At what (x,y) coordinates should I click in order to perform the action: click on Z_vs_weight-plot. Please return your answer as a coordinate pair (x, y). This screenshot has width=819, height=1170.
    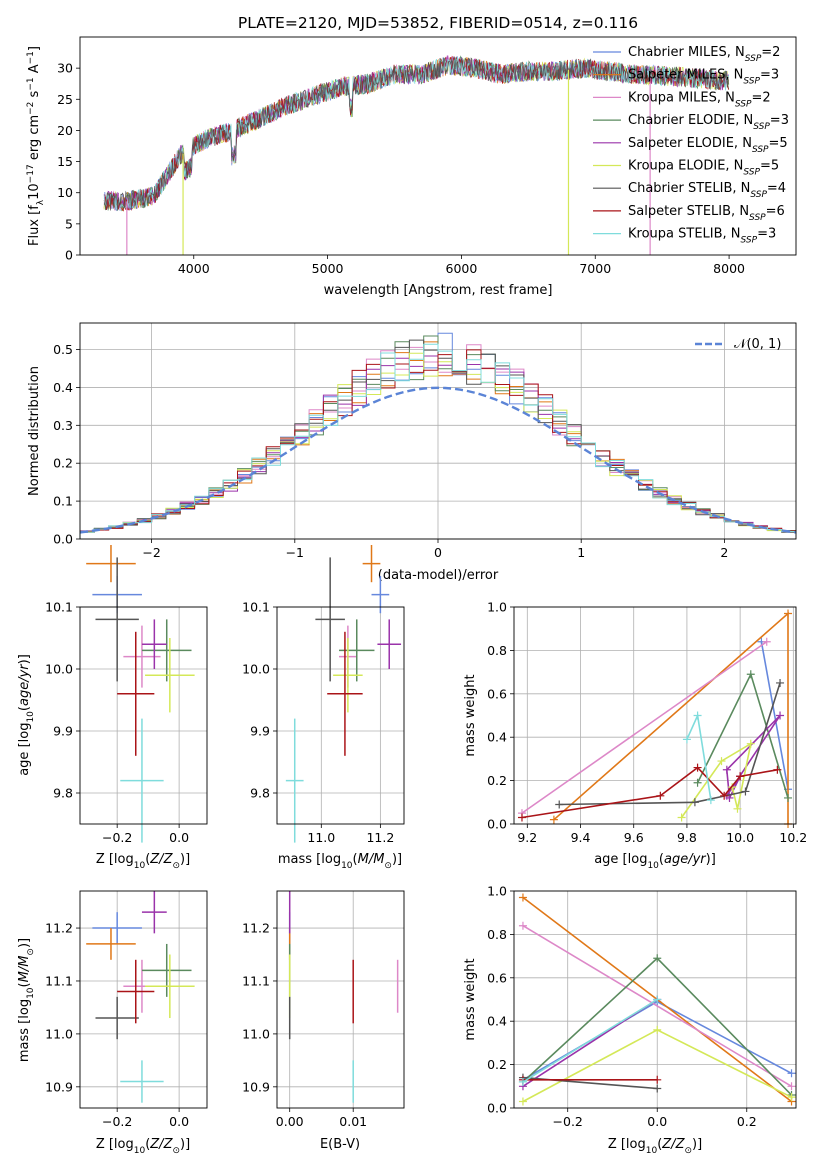
    Looking at the image, I should click on (653, 1001).